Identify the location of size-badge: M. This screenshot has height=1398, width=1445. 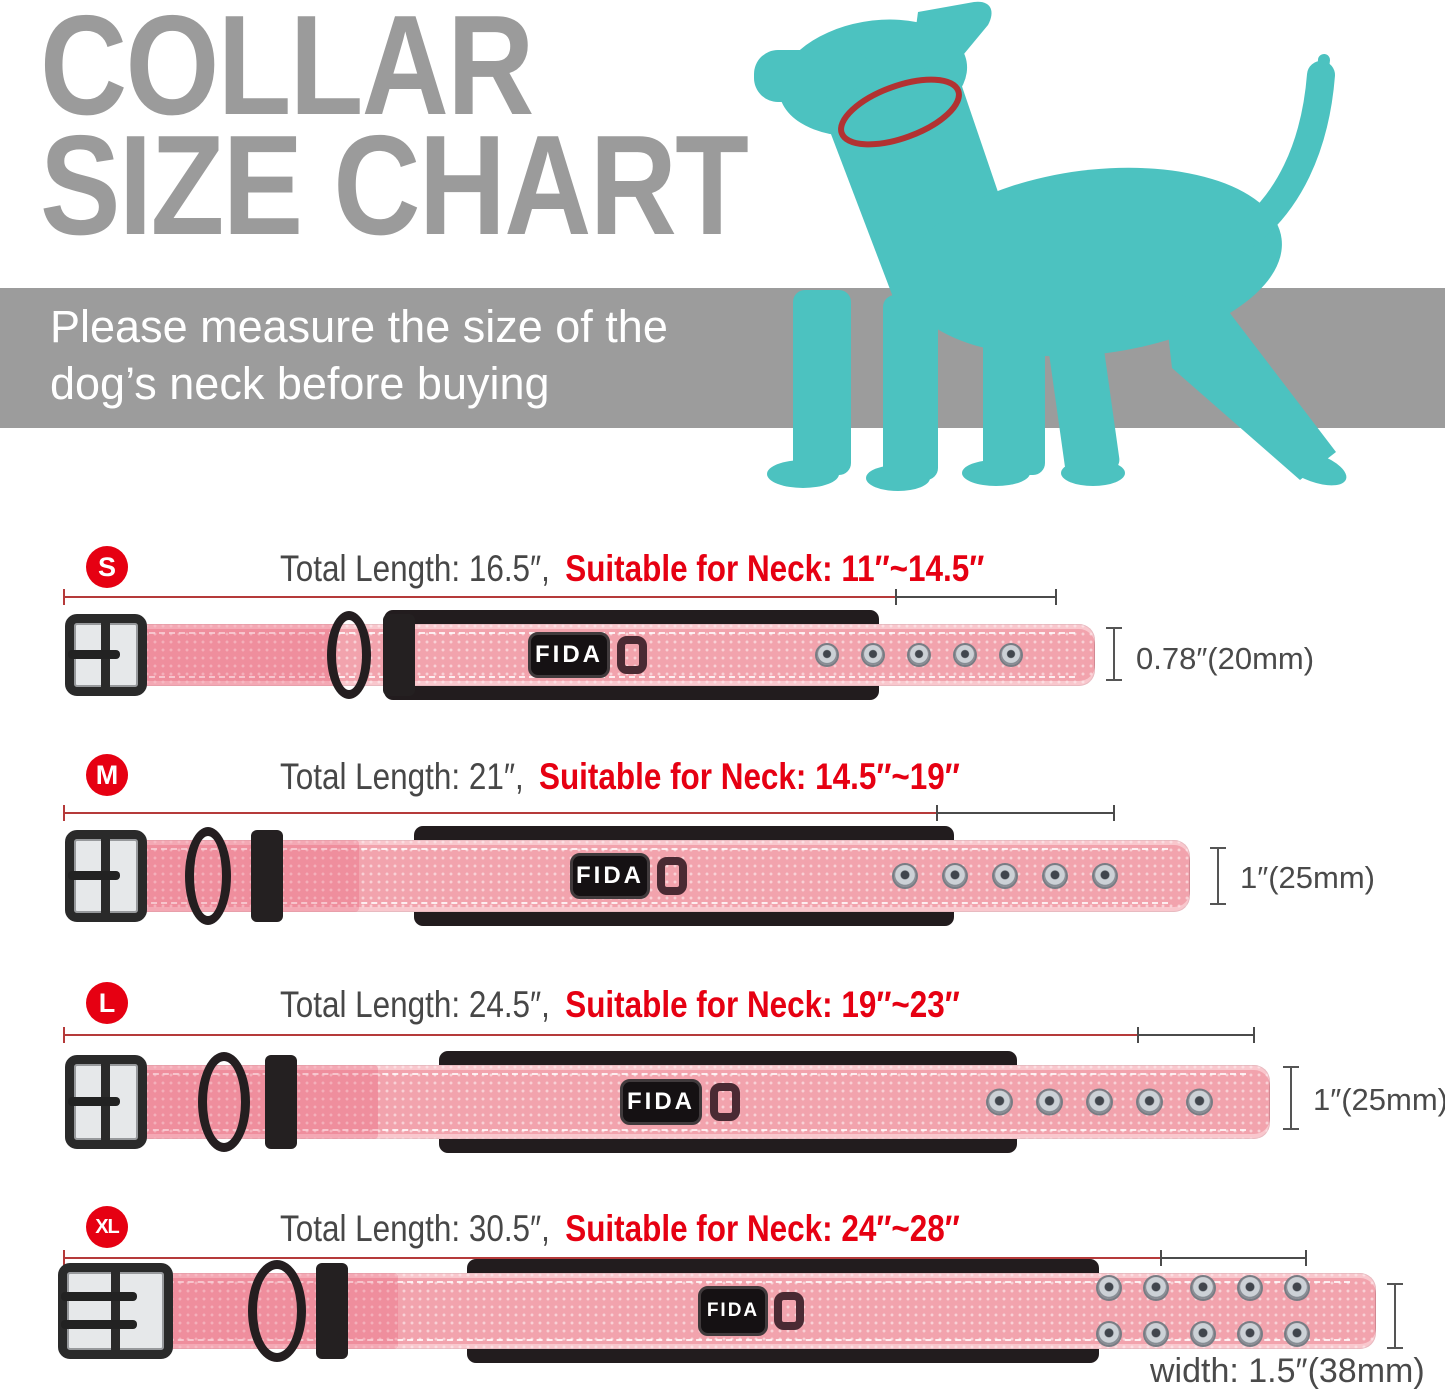
(107, 775).